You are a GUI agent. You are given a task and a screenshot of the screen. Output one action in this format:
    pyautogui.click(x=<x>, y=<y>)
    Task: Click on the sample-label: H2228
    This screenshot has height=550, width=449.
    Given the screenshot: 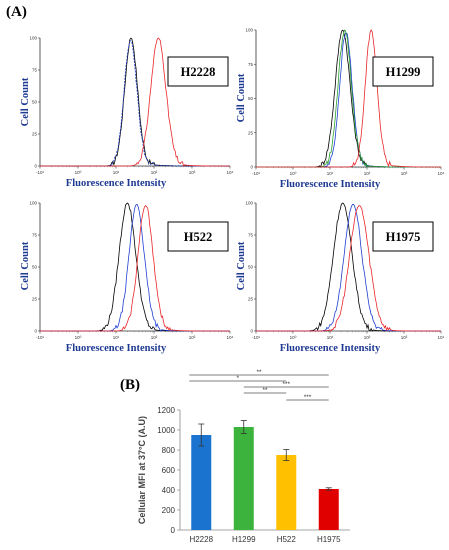 What is the action you would take?
    pyautogui.click(x=198, y=72)
    